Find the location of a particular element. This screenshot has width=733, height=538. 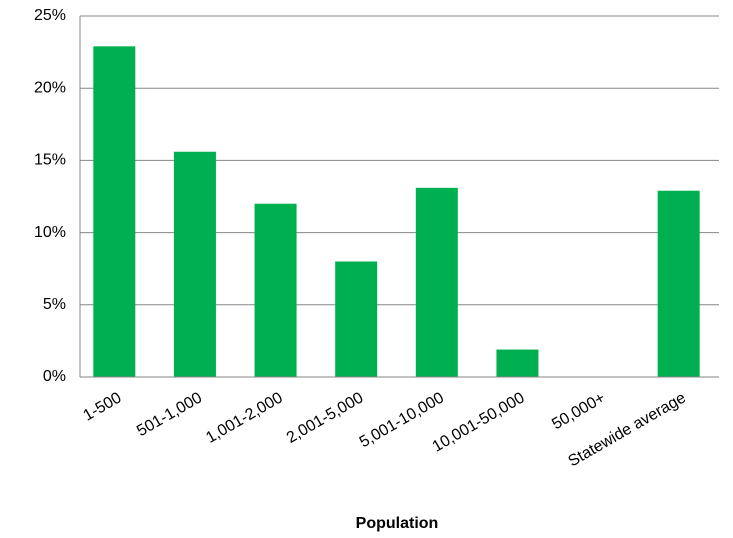

y-tick-label: 15% is located at coordinates (50, 160).